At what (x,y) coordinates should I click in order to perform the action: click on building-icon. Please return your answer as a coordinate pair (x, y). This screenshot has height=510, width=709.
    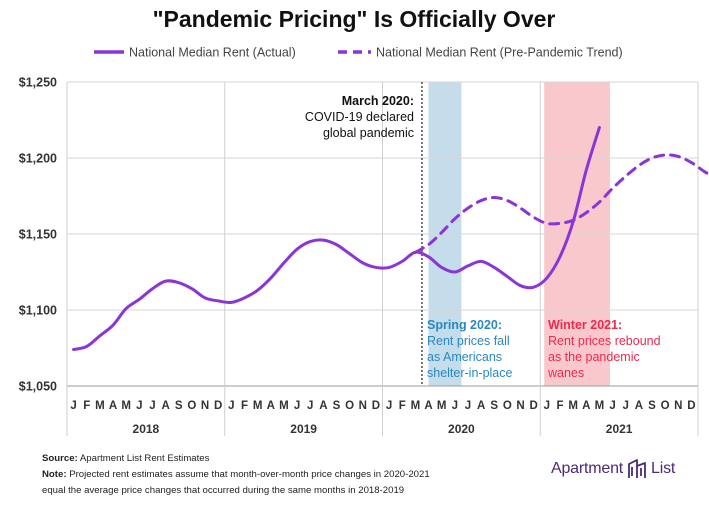
    Looking at the image, I should click on (637, 468).